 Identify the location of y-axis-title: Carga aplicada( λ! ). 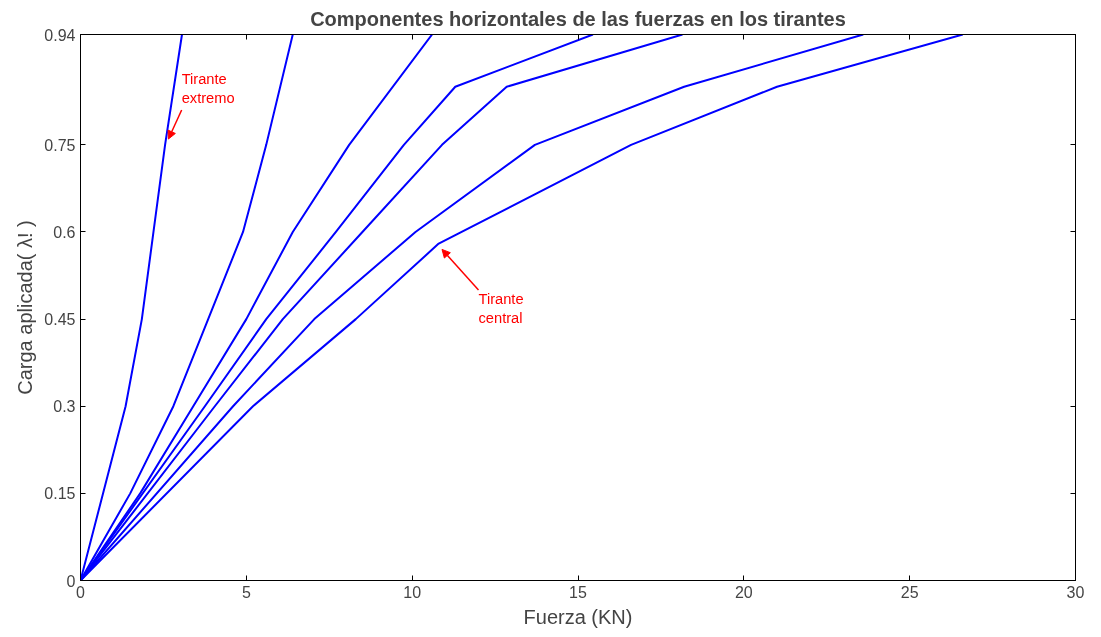
(25, 307).